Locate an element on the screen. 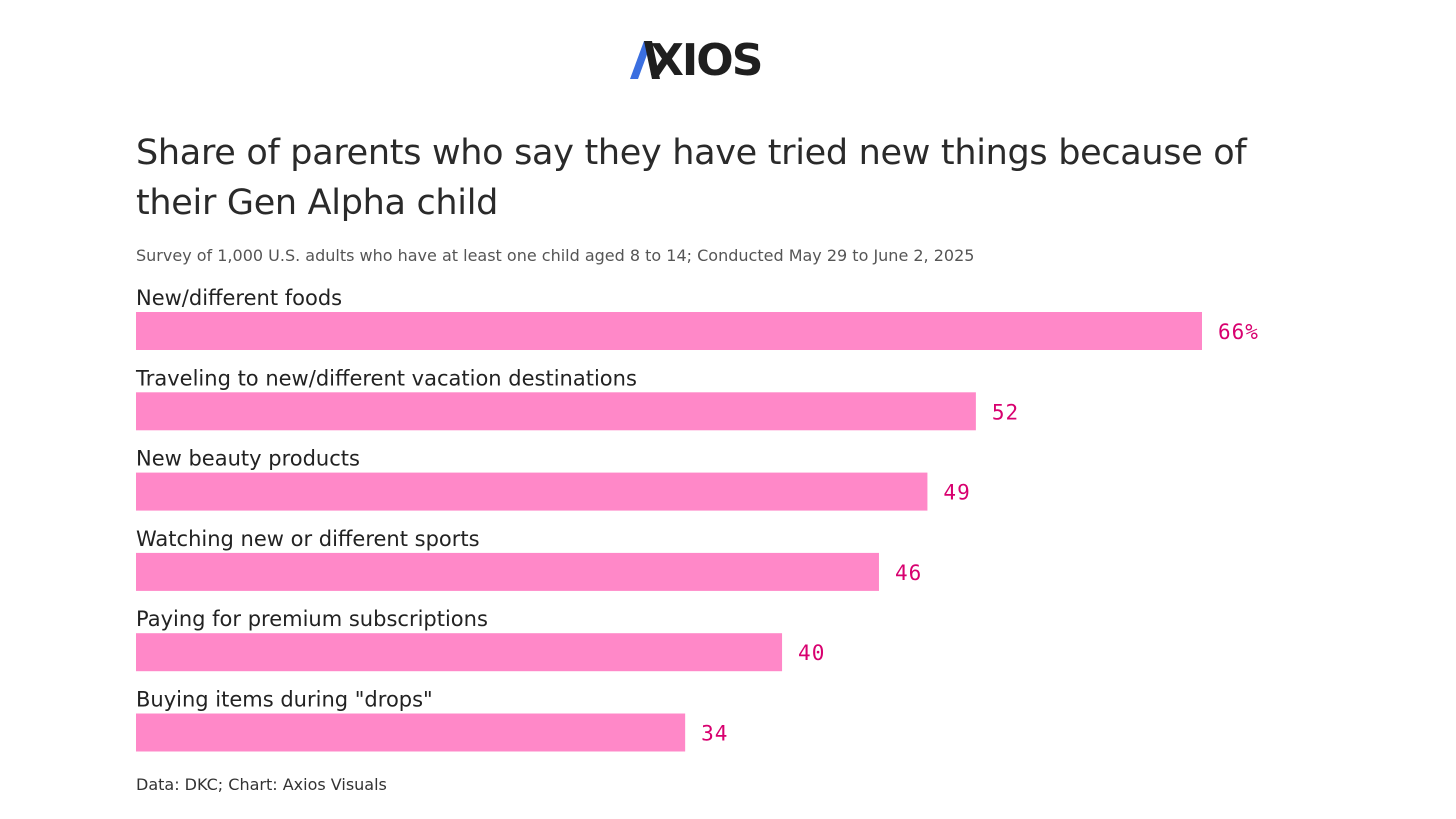 The width and height of the screenshot is (1456, 819). axios-logo: XIOS is located at coordinates (710, 61).